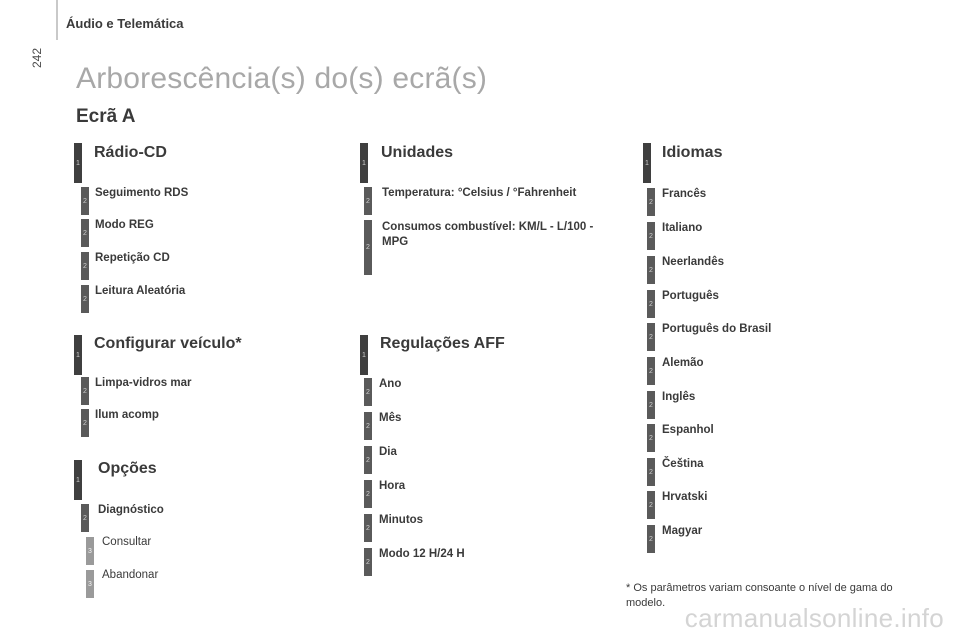 Image resolution: width=960 pixels, height=640 pixels. Describe the element at coordinates (685, 497) in the screenshot. I see `menu-item-hrvatski: Hrvatski` at that location.